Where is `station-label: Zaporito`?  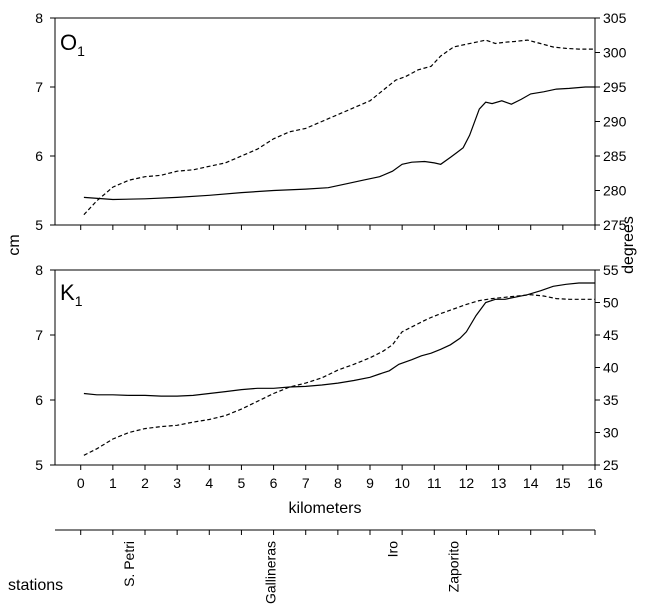
station-label: Zaporito is located at coordinates (454, 567).